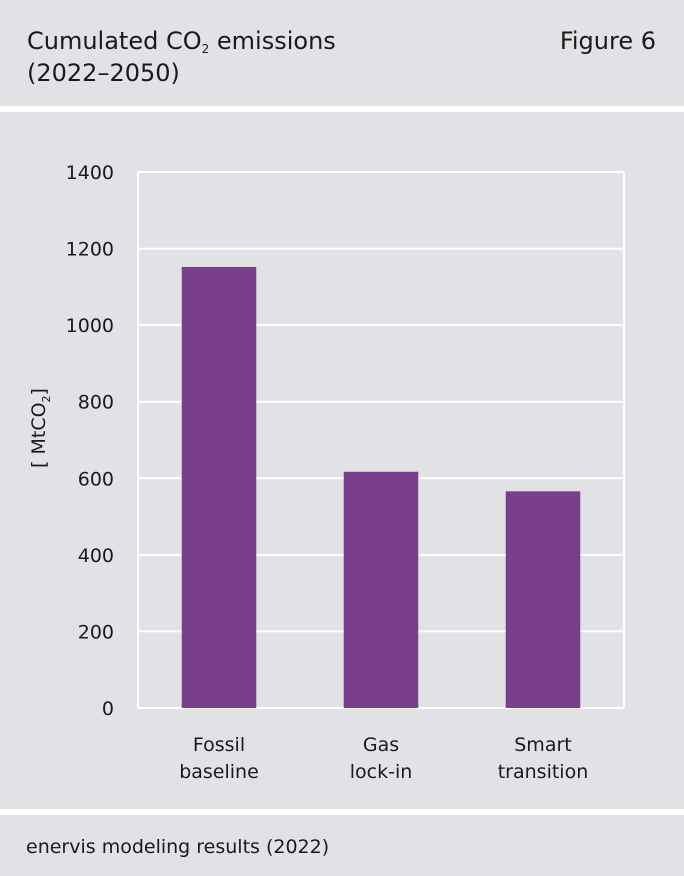  I want to click on y-tick-label: 600, so click(96, 479).